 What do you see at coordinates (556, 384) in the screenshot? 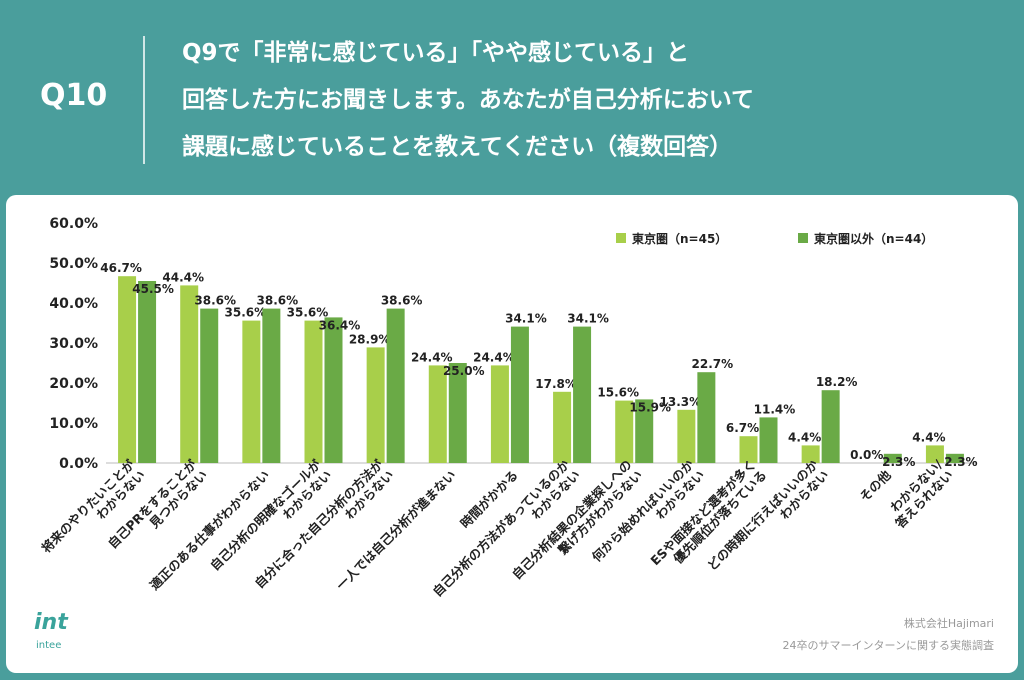
I see `data-label: 17.8%` at bounding box center [556, 384].